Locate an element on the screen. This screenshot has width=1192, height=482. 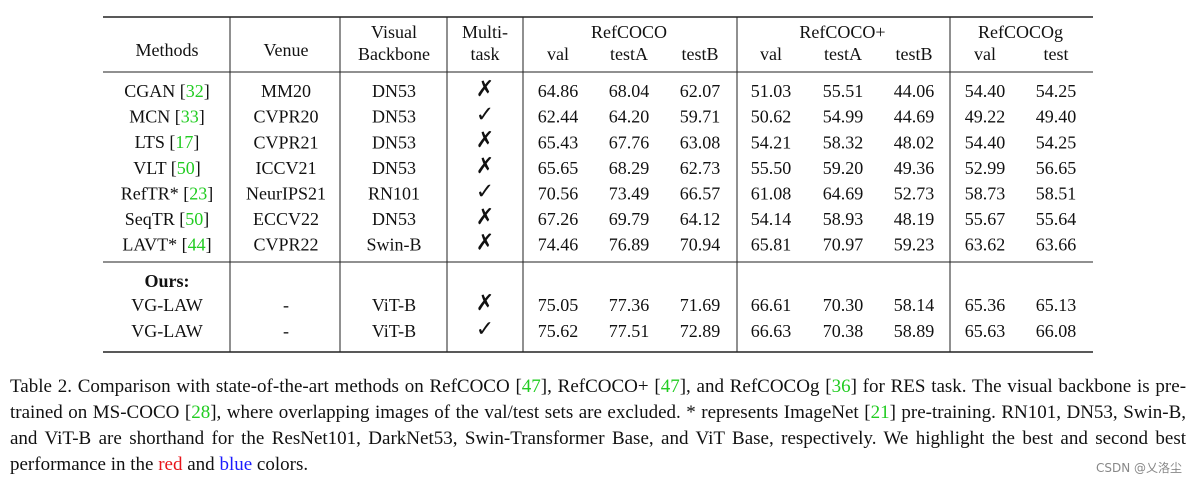
score: 55.51 is located at coordinates (843, 91).